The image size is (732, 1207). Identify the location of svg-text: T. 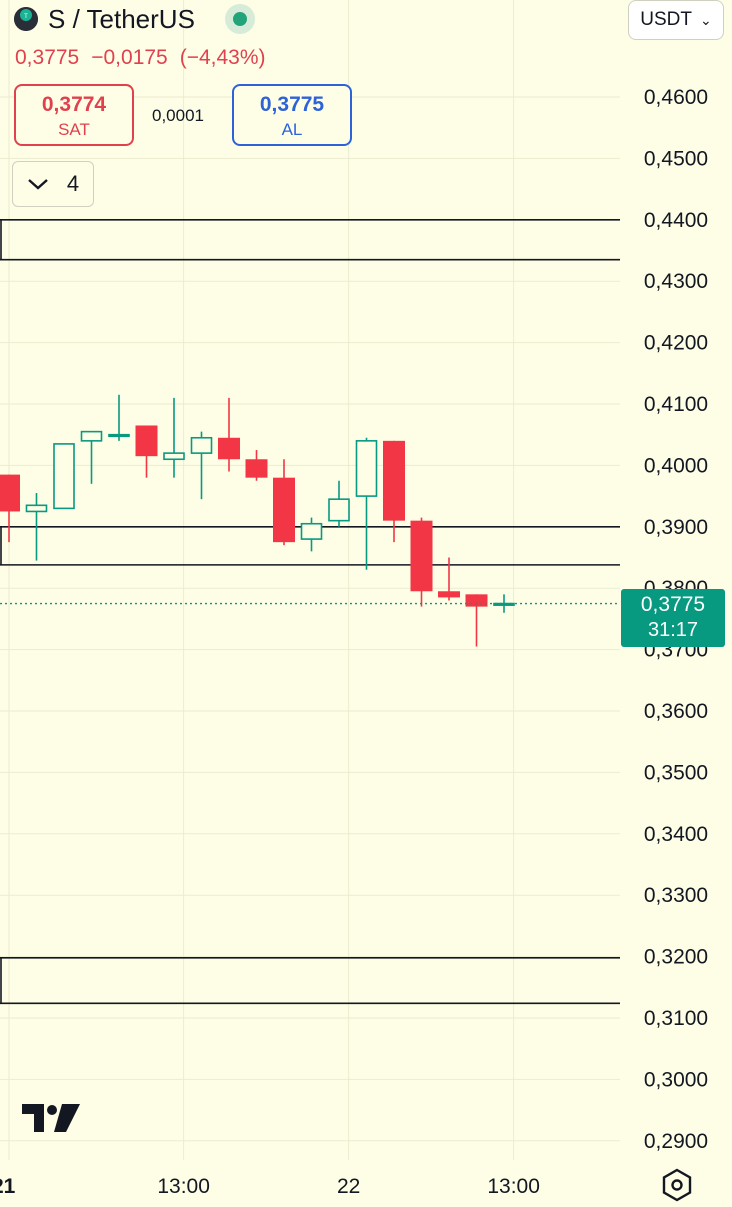
(26, 17).